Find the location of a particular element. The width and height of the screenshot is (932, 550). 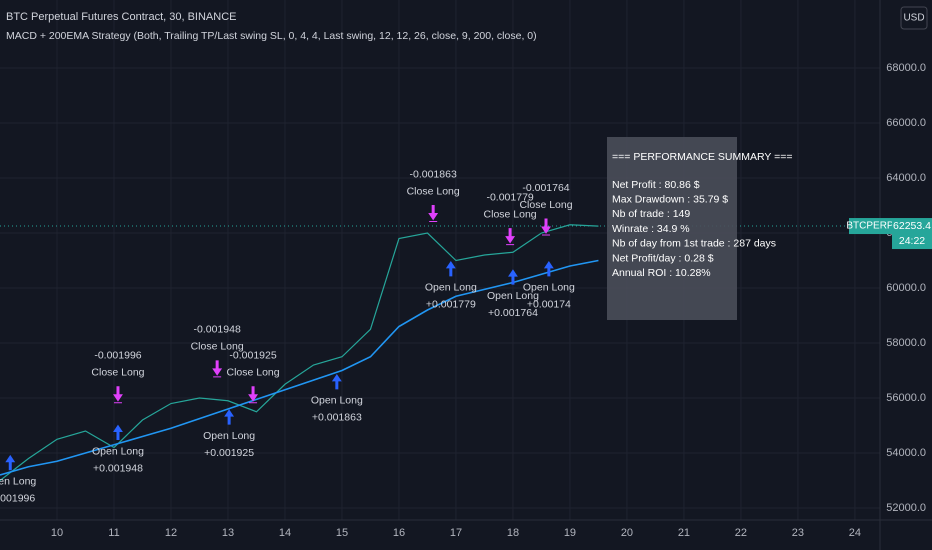

y-tick-label: 58000.0 is located at coordinates (906, 343).